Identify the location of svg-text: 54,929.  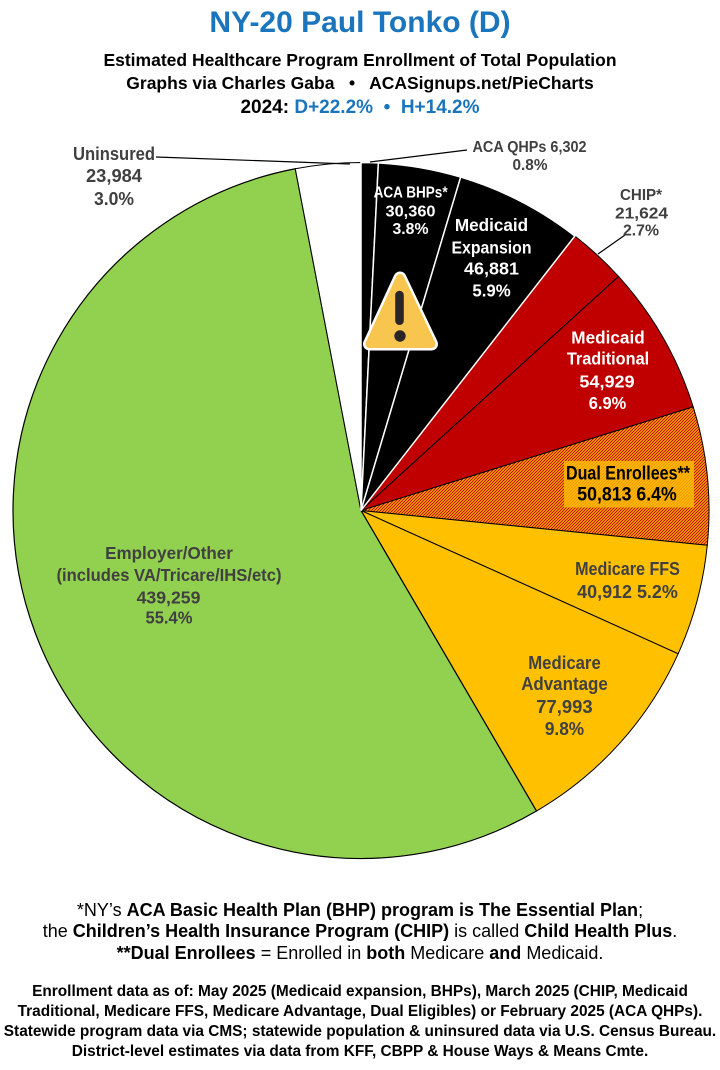
(606, 382).